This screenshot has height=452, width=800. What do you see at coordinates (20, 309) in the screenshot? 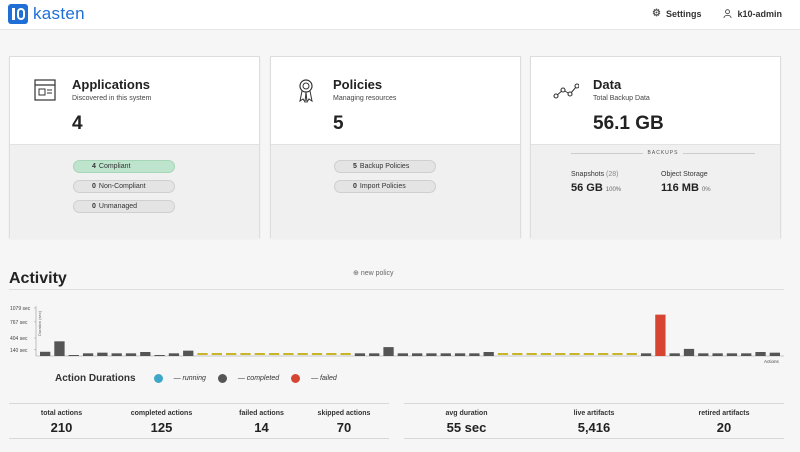
I see `y-tick-label: 1079 sec` at bounding box center [20, 309].